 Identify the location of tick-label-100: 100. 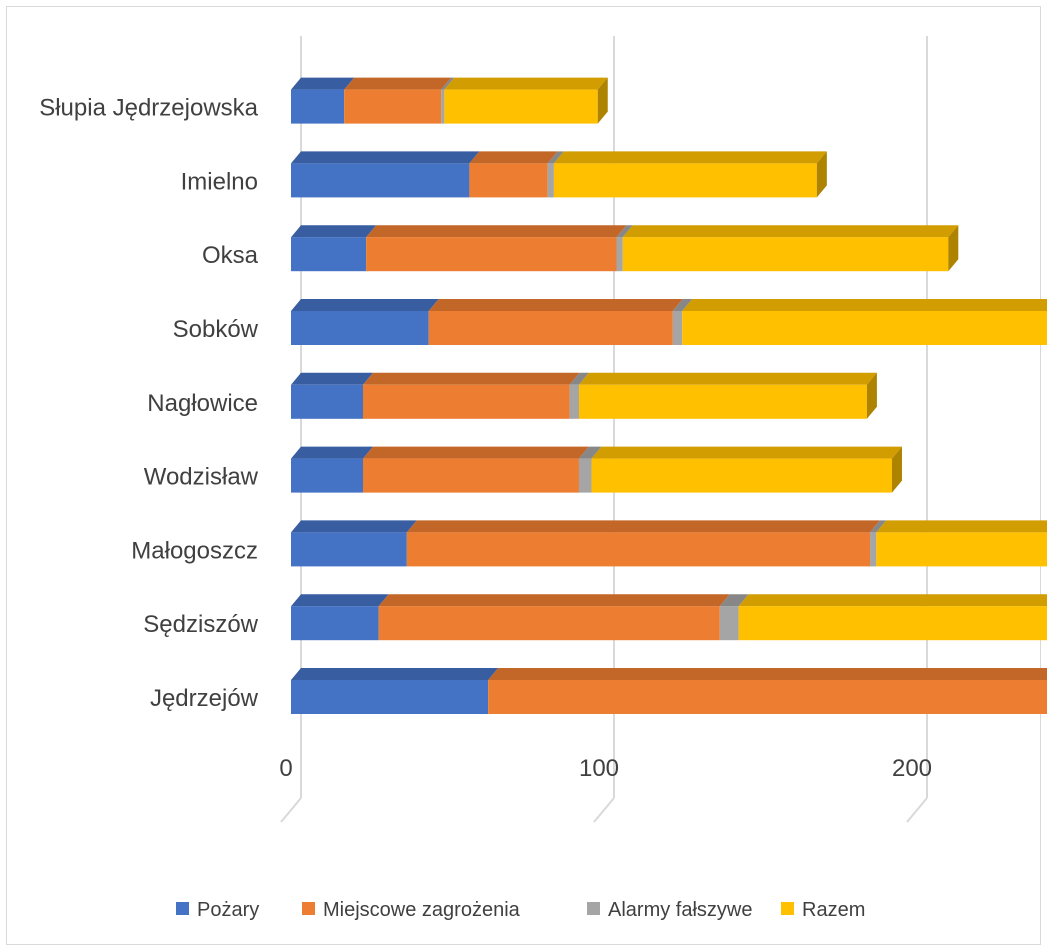
(599, 768).